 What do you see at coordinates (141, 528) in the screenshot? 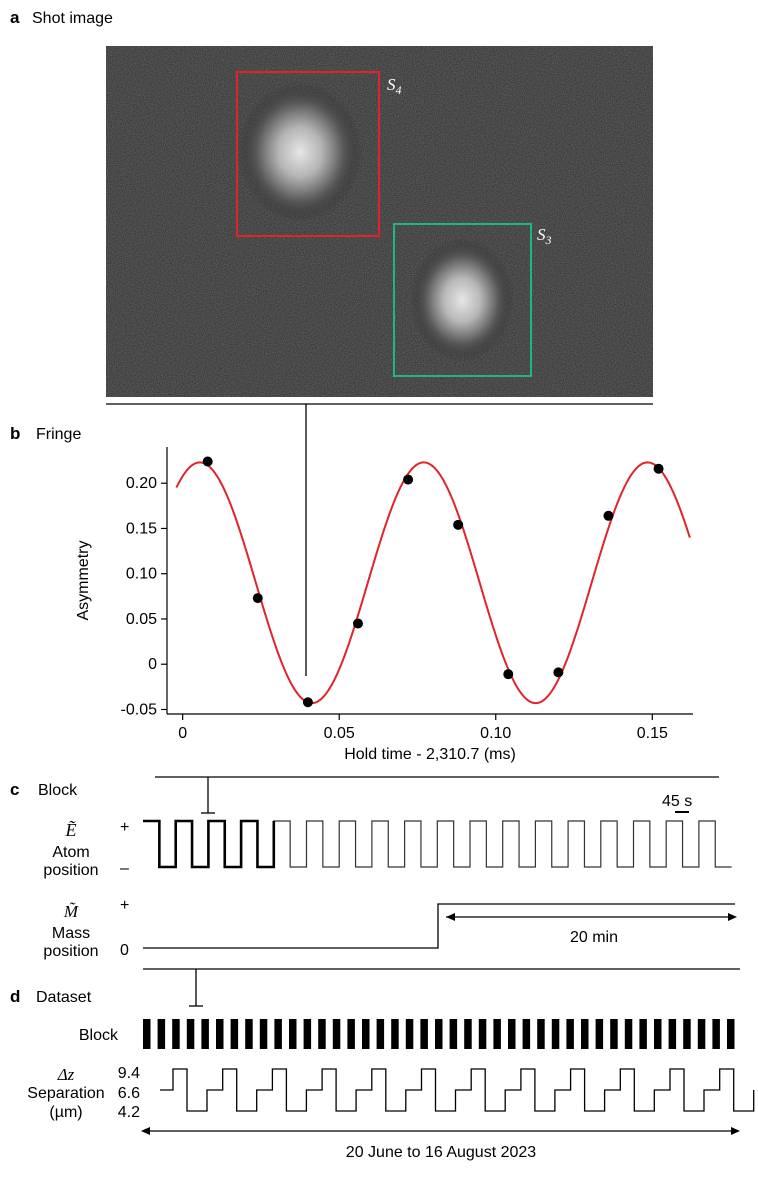
I see `y-tick-label: 0.15` at bounding box center [141, 528].